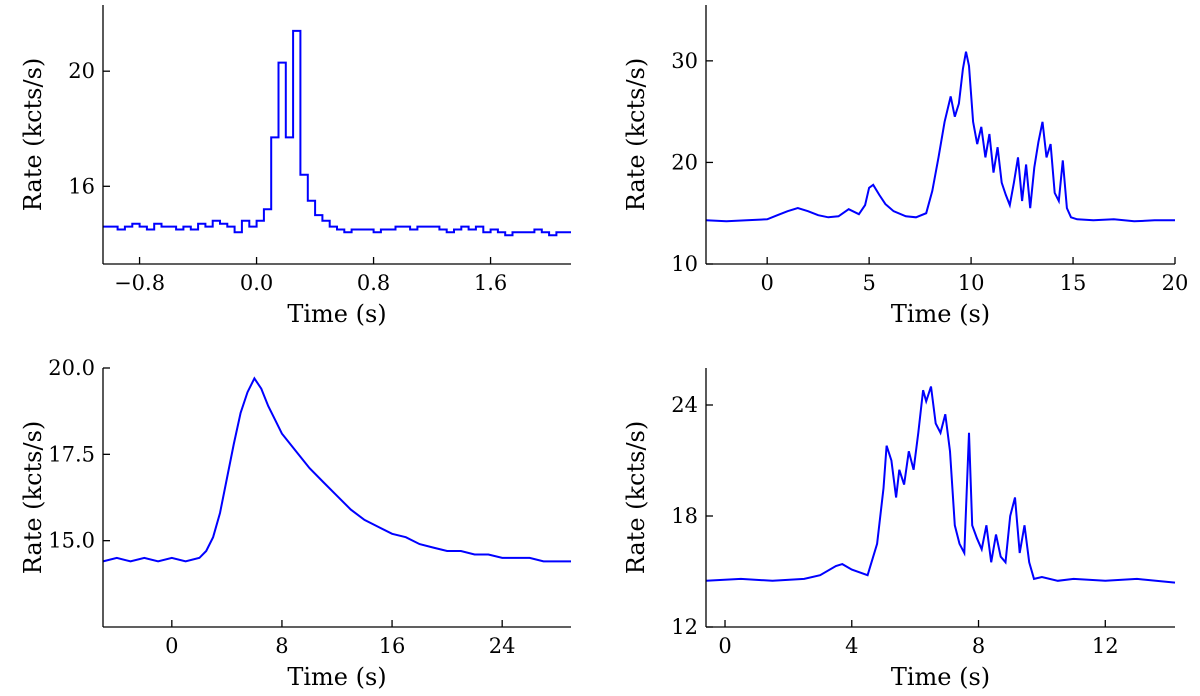 Image resolution: width=1200 pixels, height=696 pixels. Describe the element at coordinates (940, 137) in the screenshot. I see `chart-top-right-series-line` at that location.